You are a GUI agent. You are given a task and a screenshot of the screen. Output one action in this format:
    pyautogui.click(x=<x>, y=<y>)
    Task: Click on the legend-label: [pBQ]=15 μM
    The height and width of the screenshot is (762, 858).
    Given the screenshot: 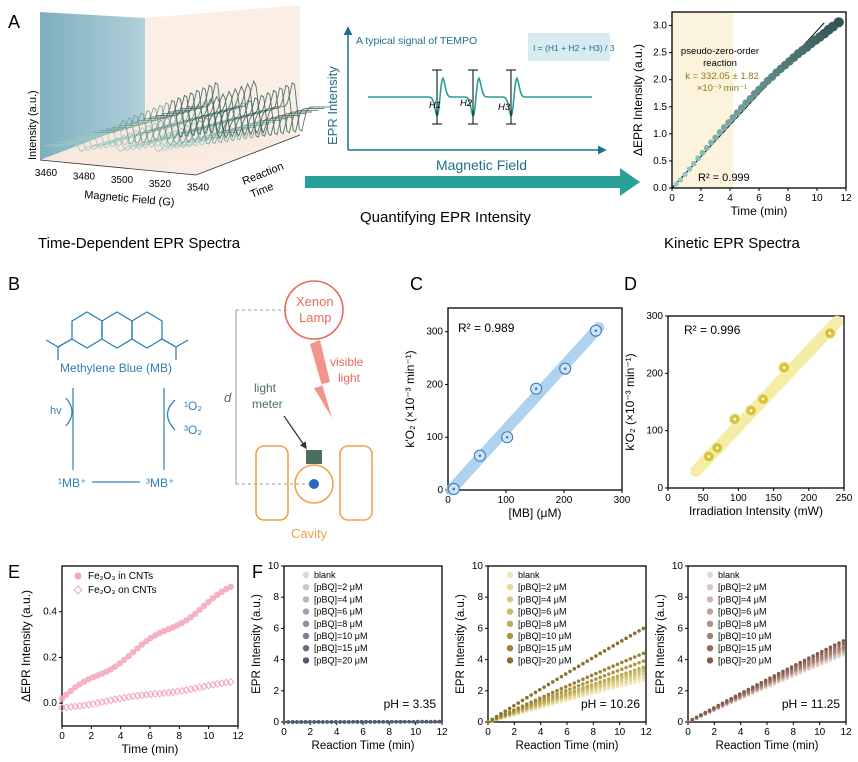 What is the action you would take?
    pyautogui.click(x=340, y=648)
    